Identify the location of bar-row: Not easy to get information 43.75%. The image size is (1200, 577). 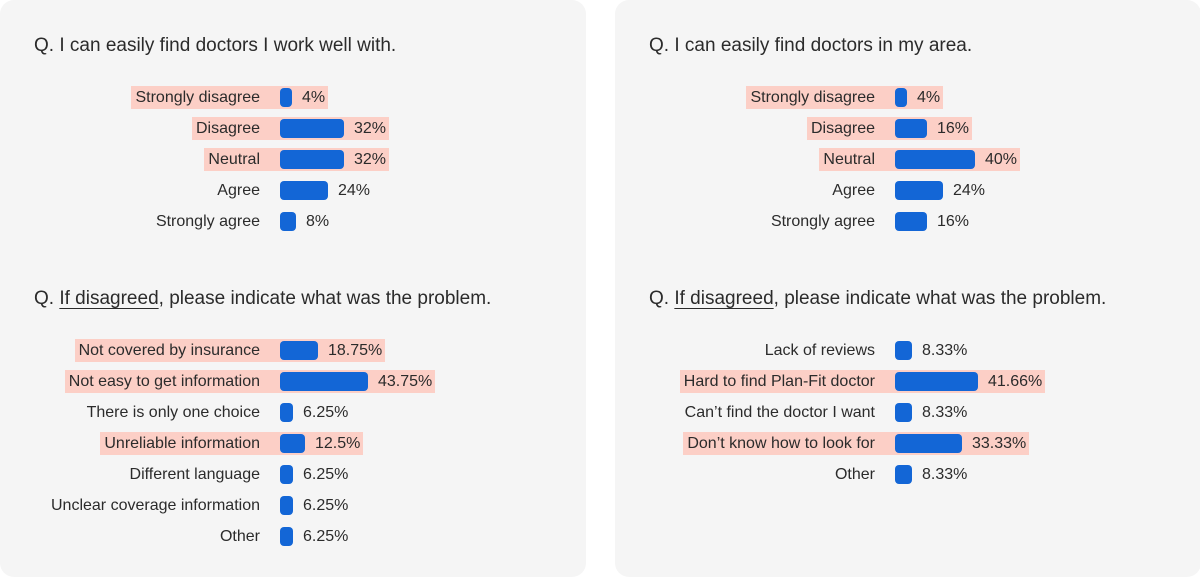
(293, 381).